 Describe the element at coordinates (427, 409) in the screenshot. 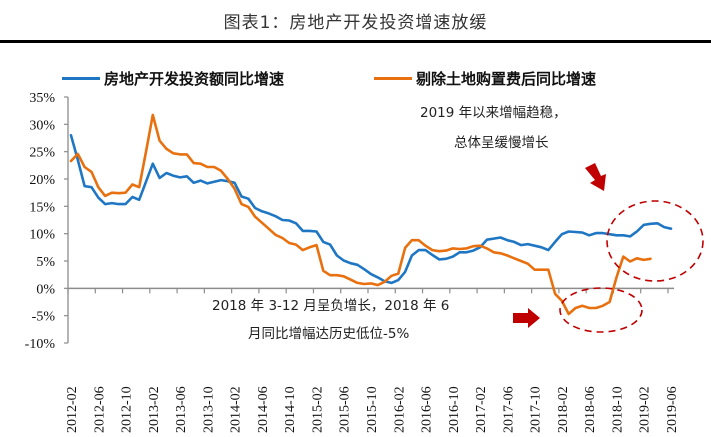

I see `x-tick-label: 2016-06` at that location.